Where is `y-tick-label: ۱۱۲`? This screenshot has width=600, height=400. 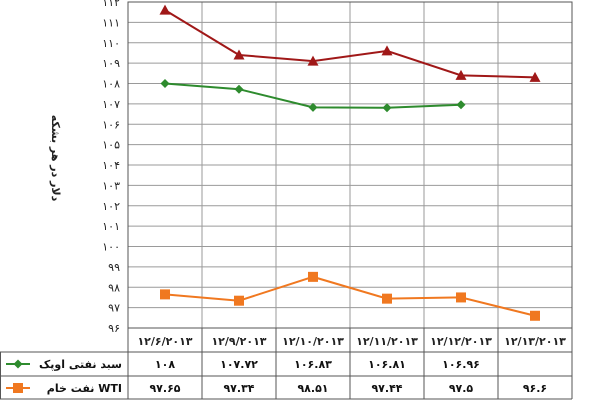 y-tick-label: ۱۱۲ is located at coordinates (111, 4).